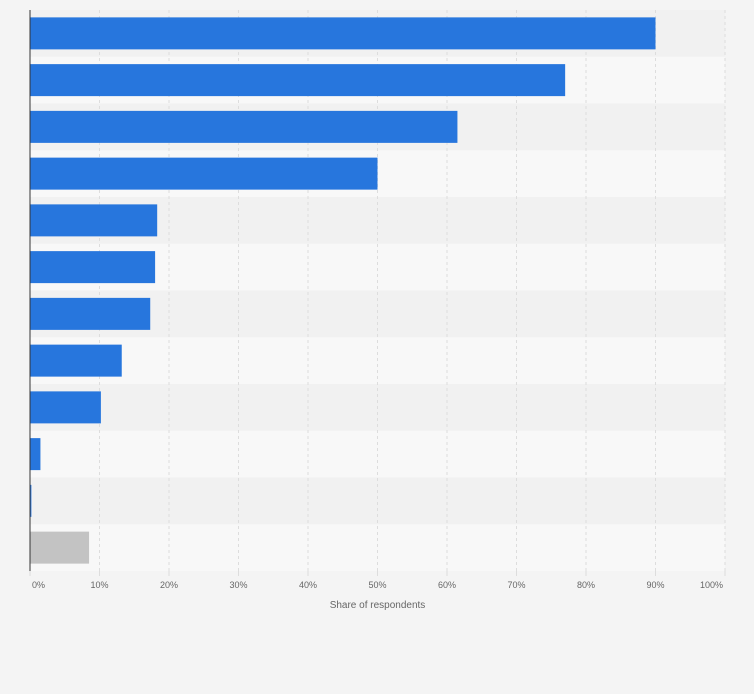  Describe the element at coordinates (238, 585) in the screenshot. I see `x-tick-label: 30%` at that location.